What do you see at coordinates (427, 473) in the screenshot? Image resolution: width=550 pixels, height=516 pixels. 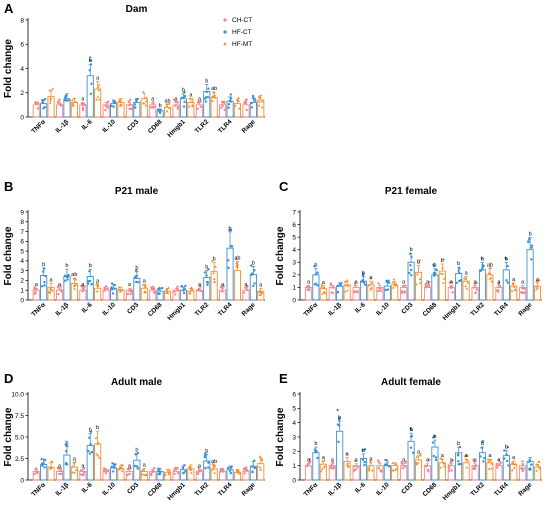 I see `bar-ch-ct-cd68` at bounding box center [427, 473].